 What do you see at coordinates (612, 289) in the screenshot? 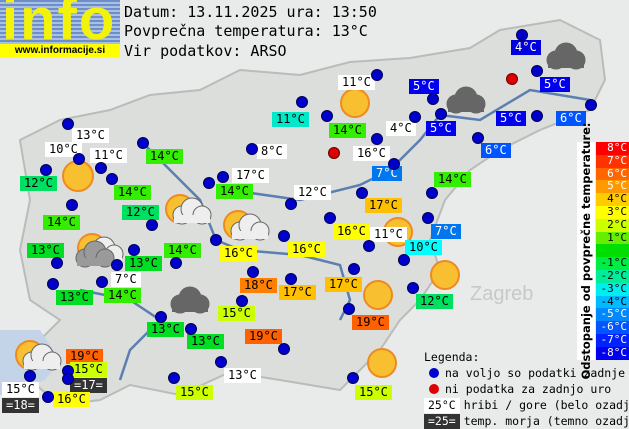
I see `scale-step: -3°C` at bounding box center [612, 289].